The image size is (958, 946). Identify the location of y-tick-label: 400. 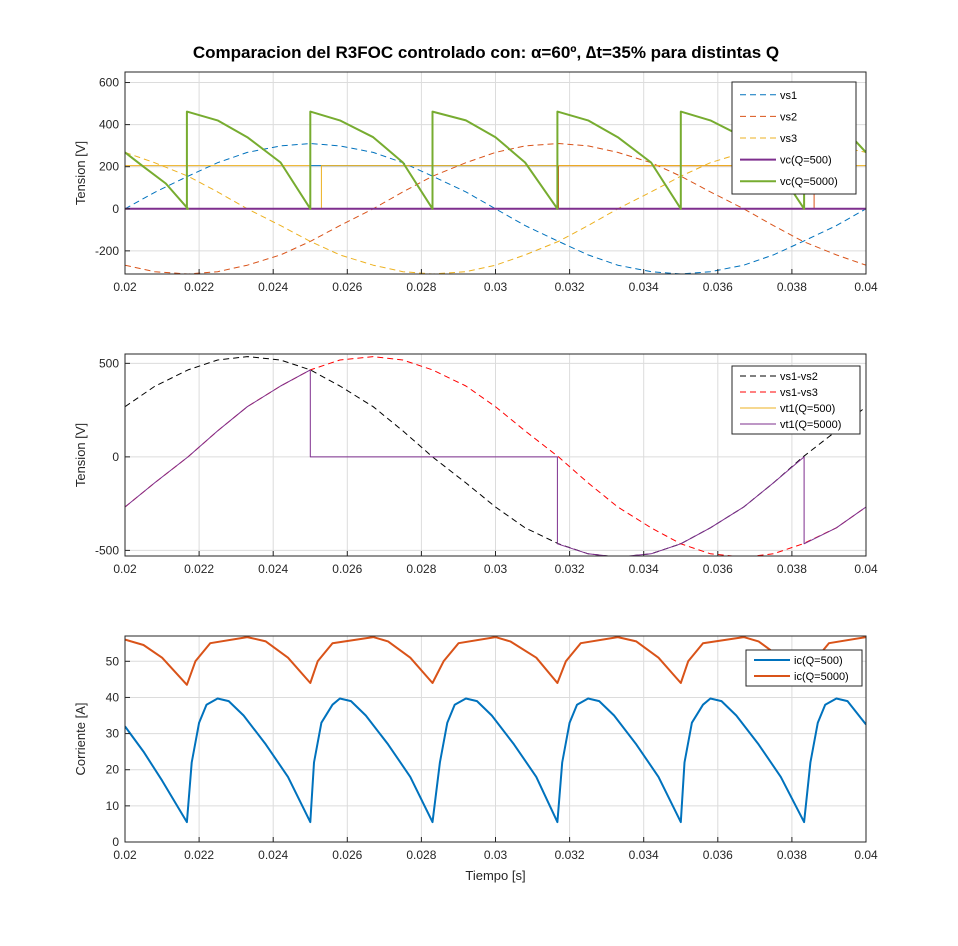
(109, 125).